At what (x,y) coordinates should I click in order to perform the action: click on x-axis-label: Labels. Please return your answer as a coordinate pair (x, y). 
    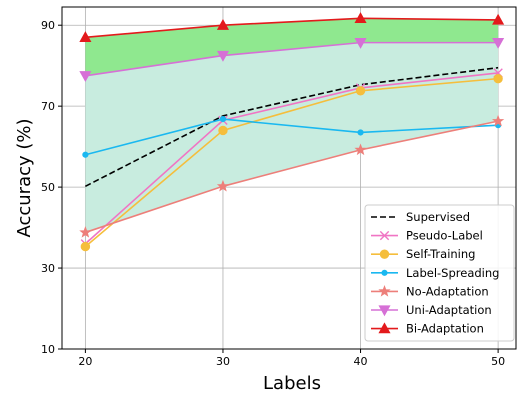
    Looking at the image, I should click on (292, 383).